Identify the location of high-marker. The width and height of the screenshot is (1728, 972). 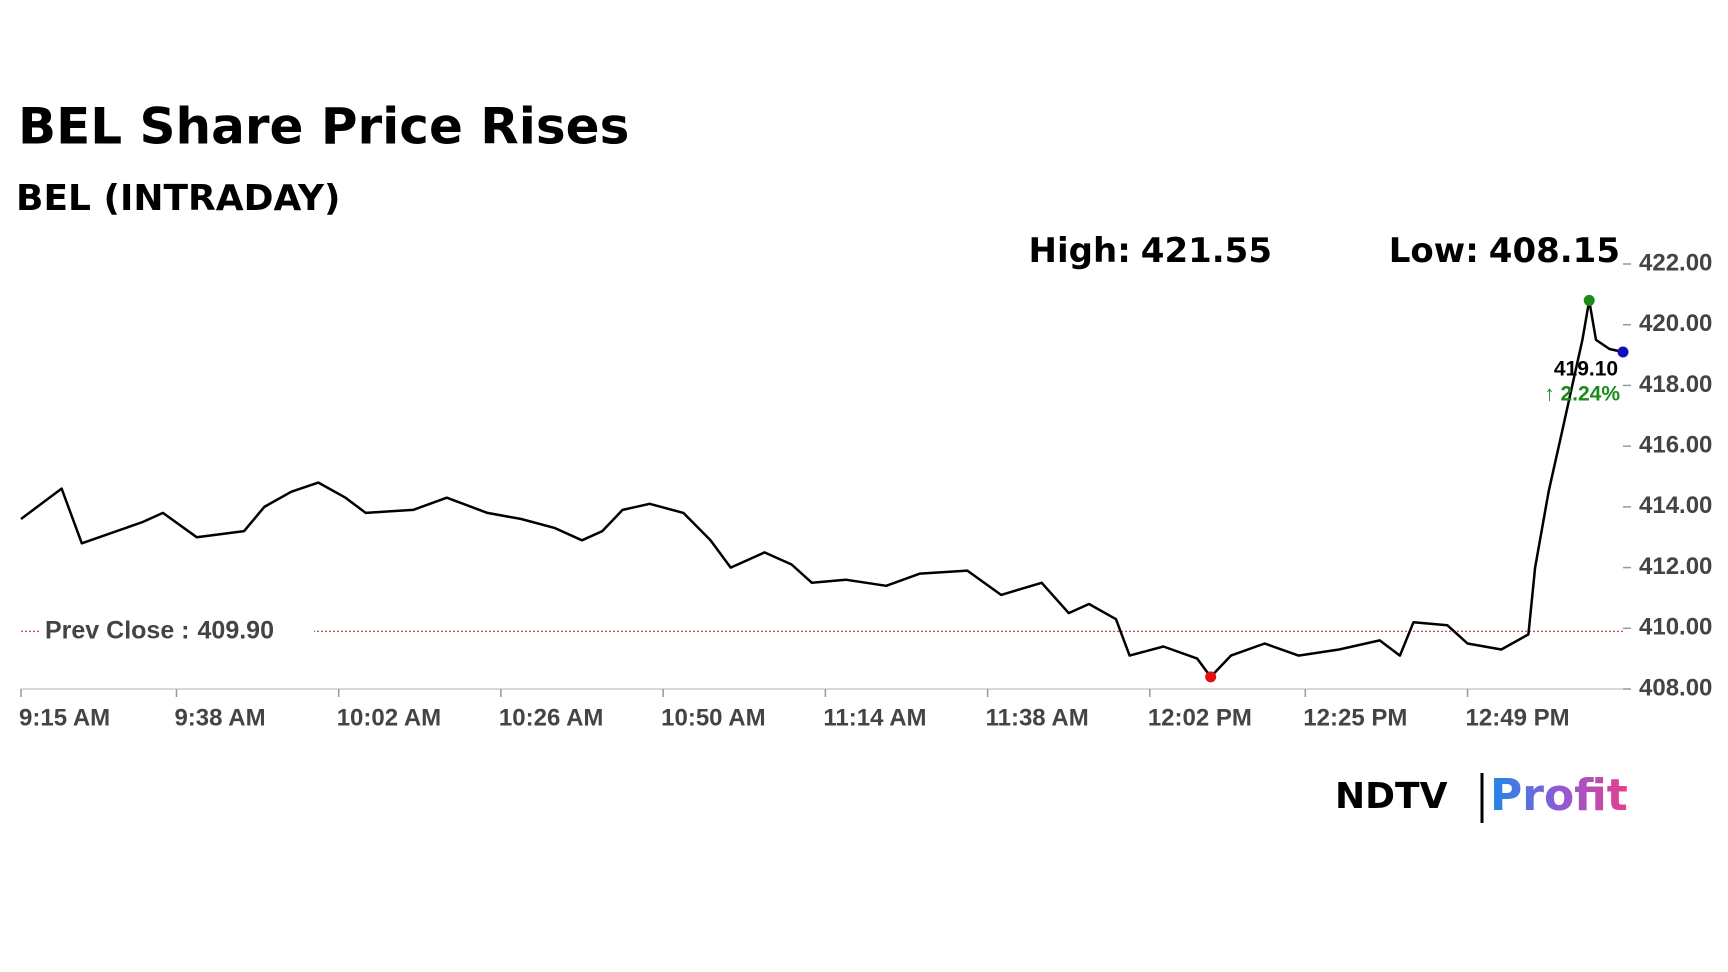
(1589, 300).